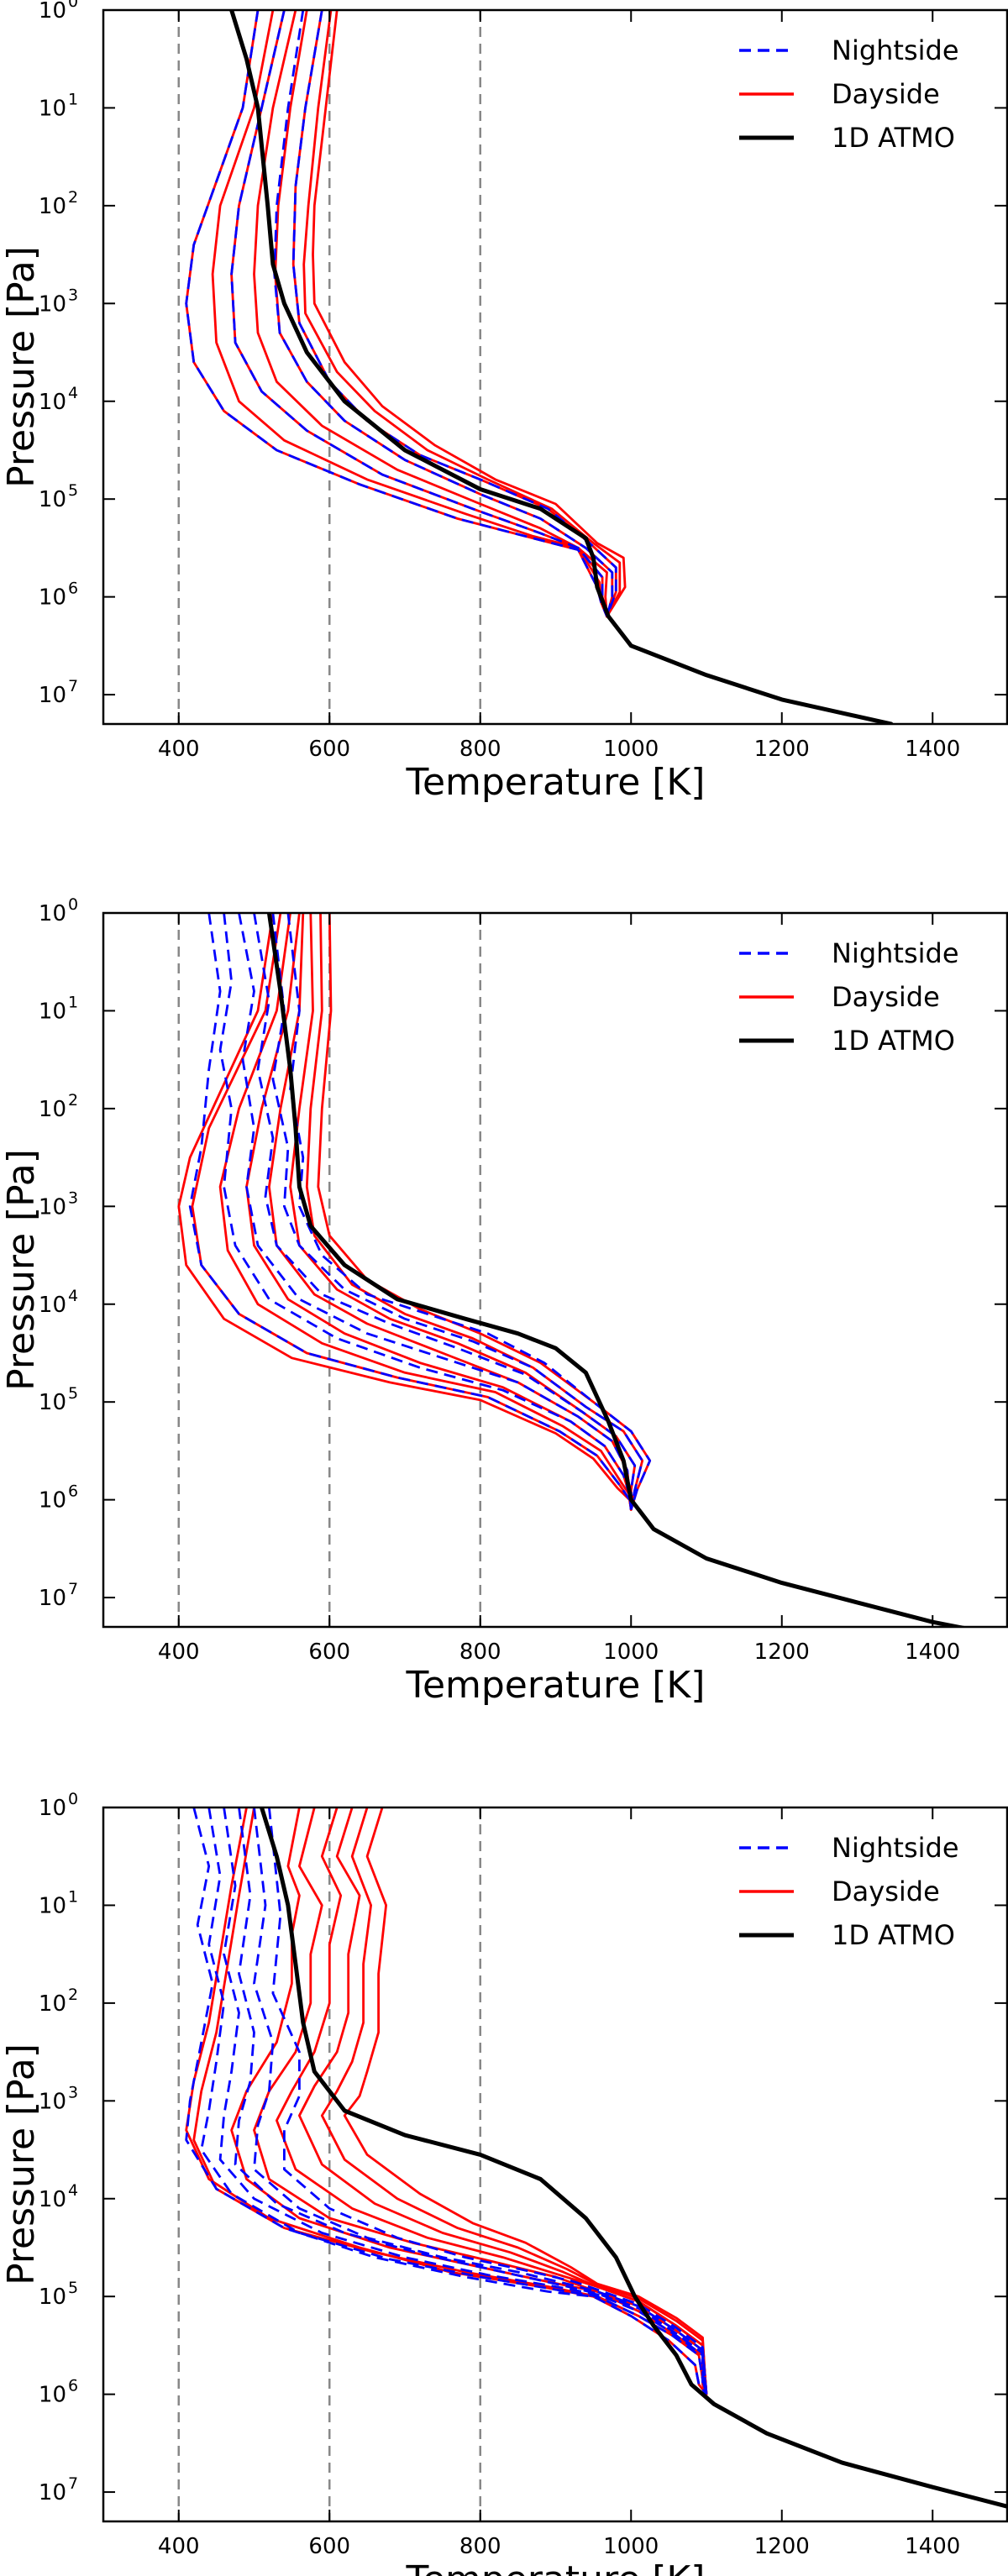  Describe the element at coordinates (329, 1652) in the screenshot. I see `x-tick-label: 600` at that location.